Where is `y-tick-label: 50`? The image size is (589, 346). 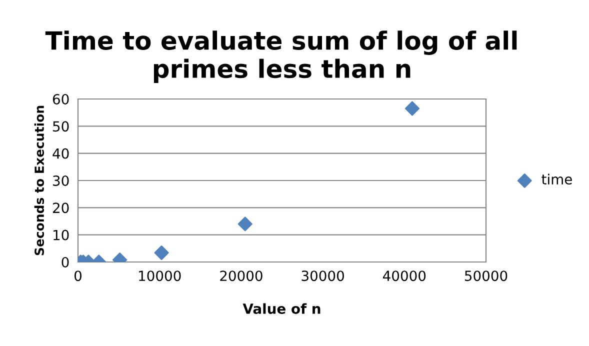
y-tick-label: 50 is located at coordinates (61, 126).